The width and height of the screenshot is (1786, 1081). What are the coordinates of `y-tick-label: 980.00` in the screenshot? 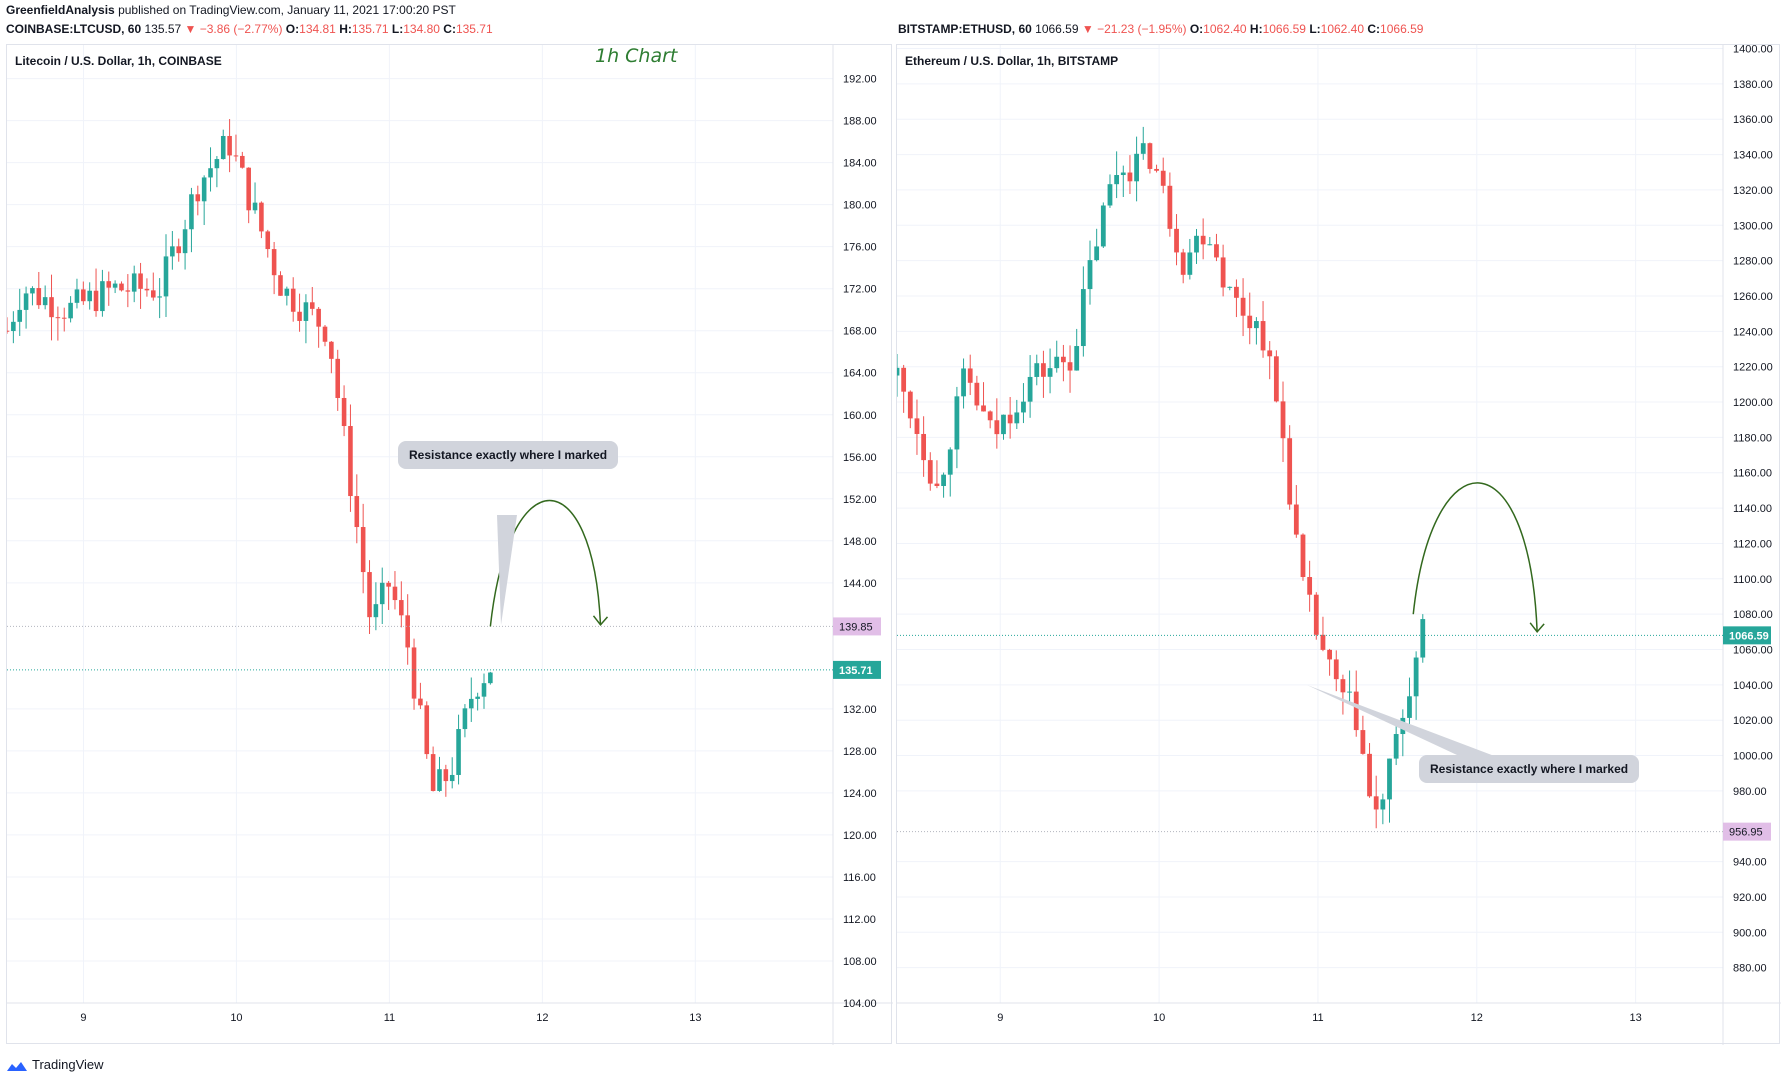 It's located at (1750, 792).